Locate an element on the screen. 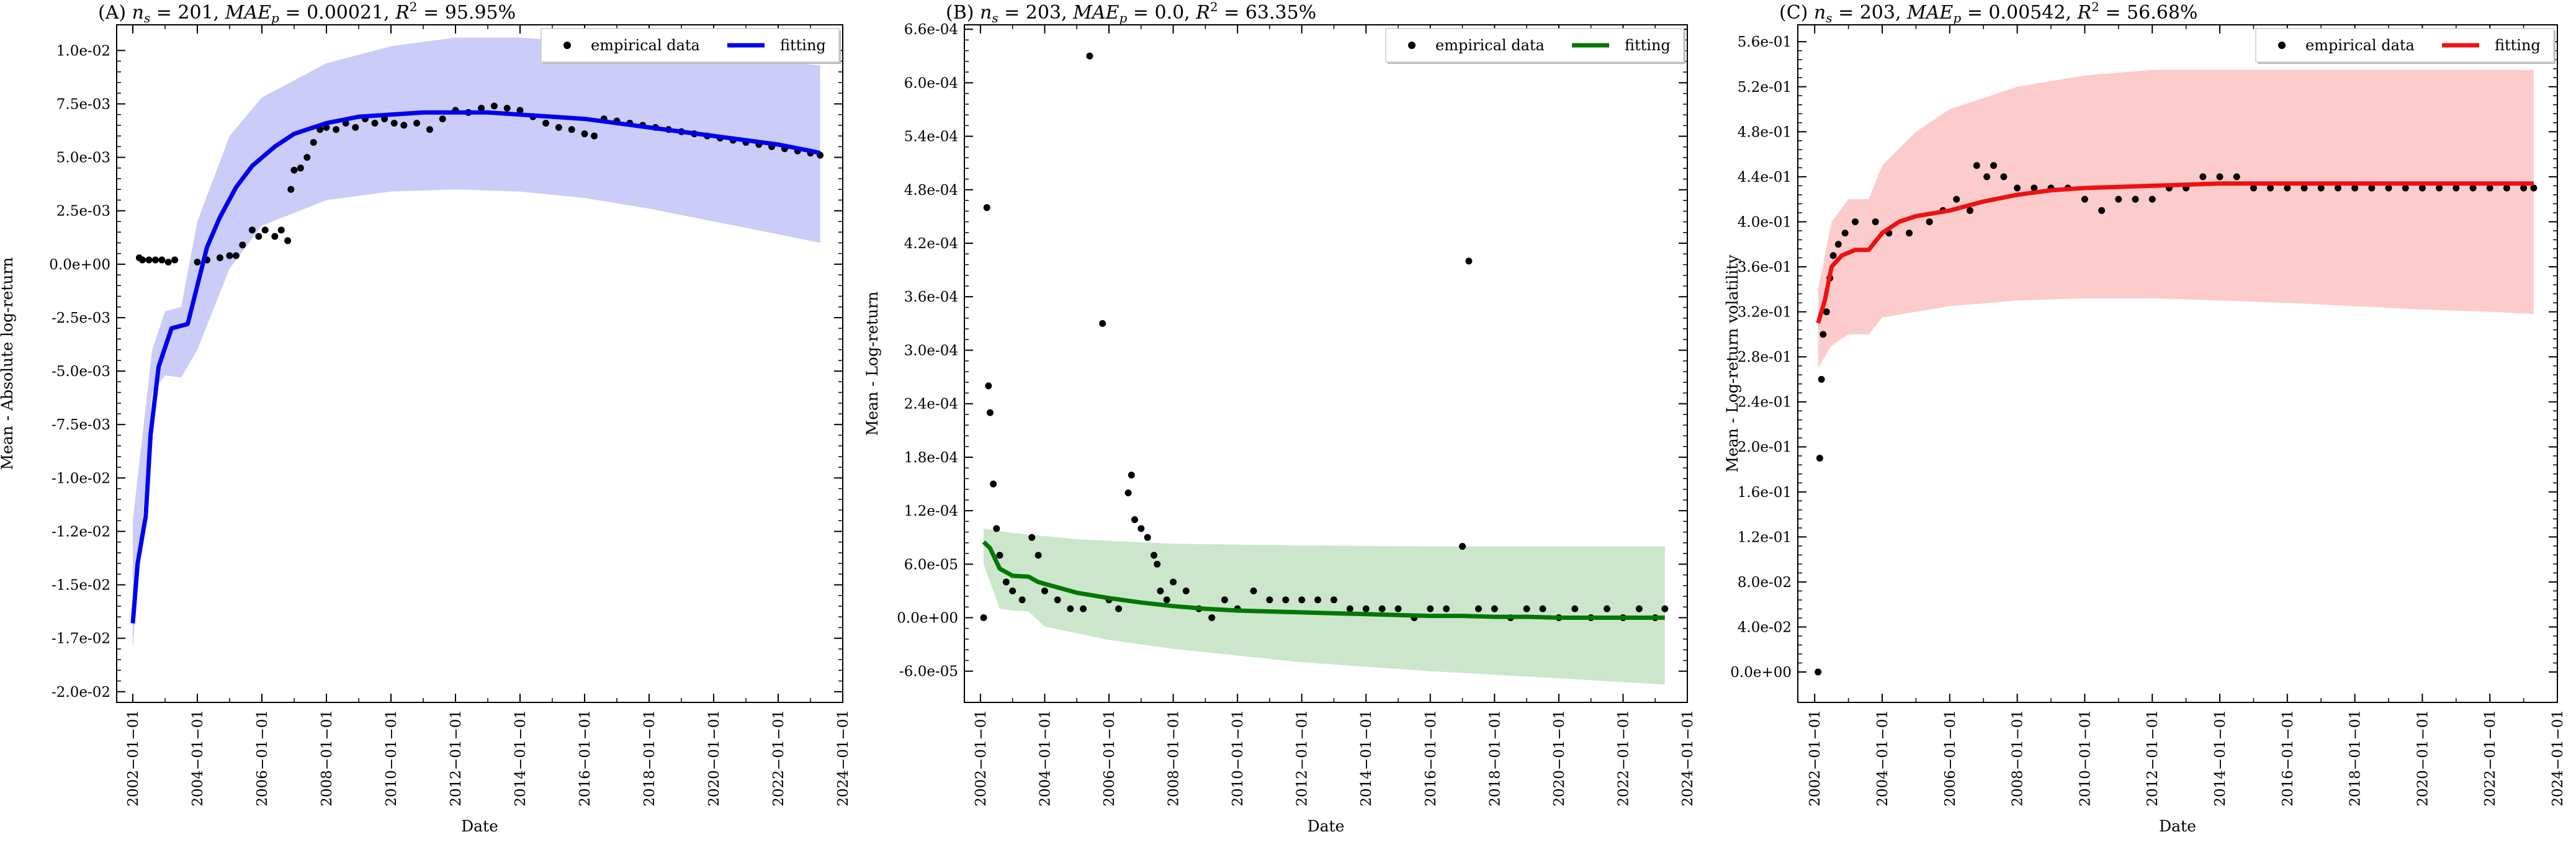 The height and width of the screenshot is (842, 2576). x-tick-label: 2024−01−01 is located at coordinates (843, 759).